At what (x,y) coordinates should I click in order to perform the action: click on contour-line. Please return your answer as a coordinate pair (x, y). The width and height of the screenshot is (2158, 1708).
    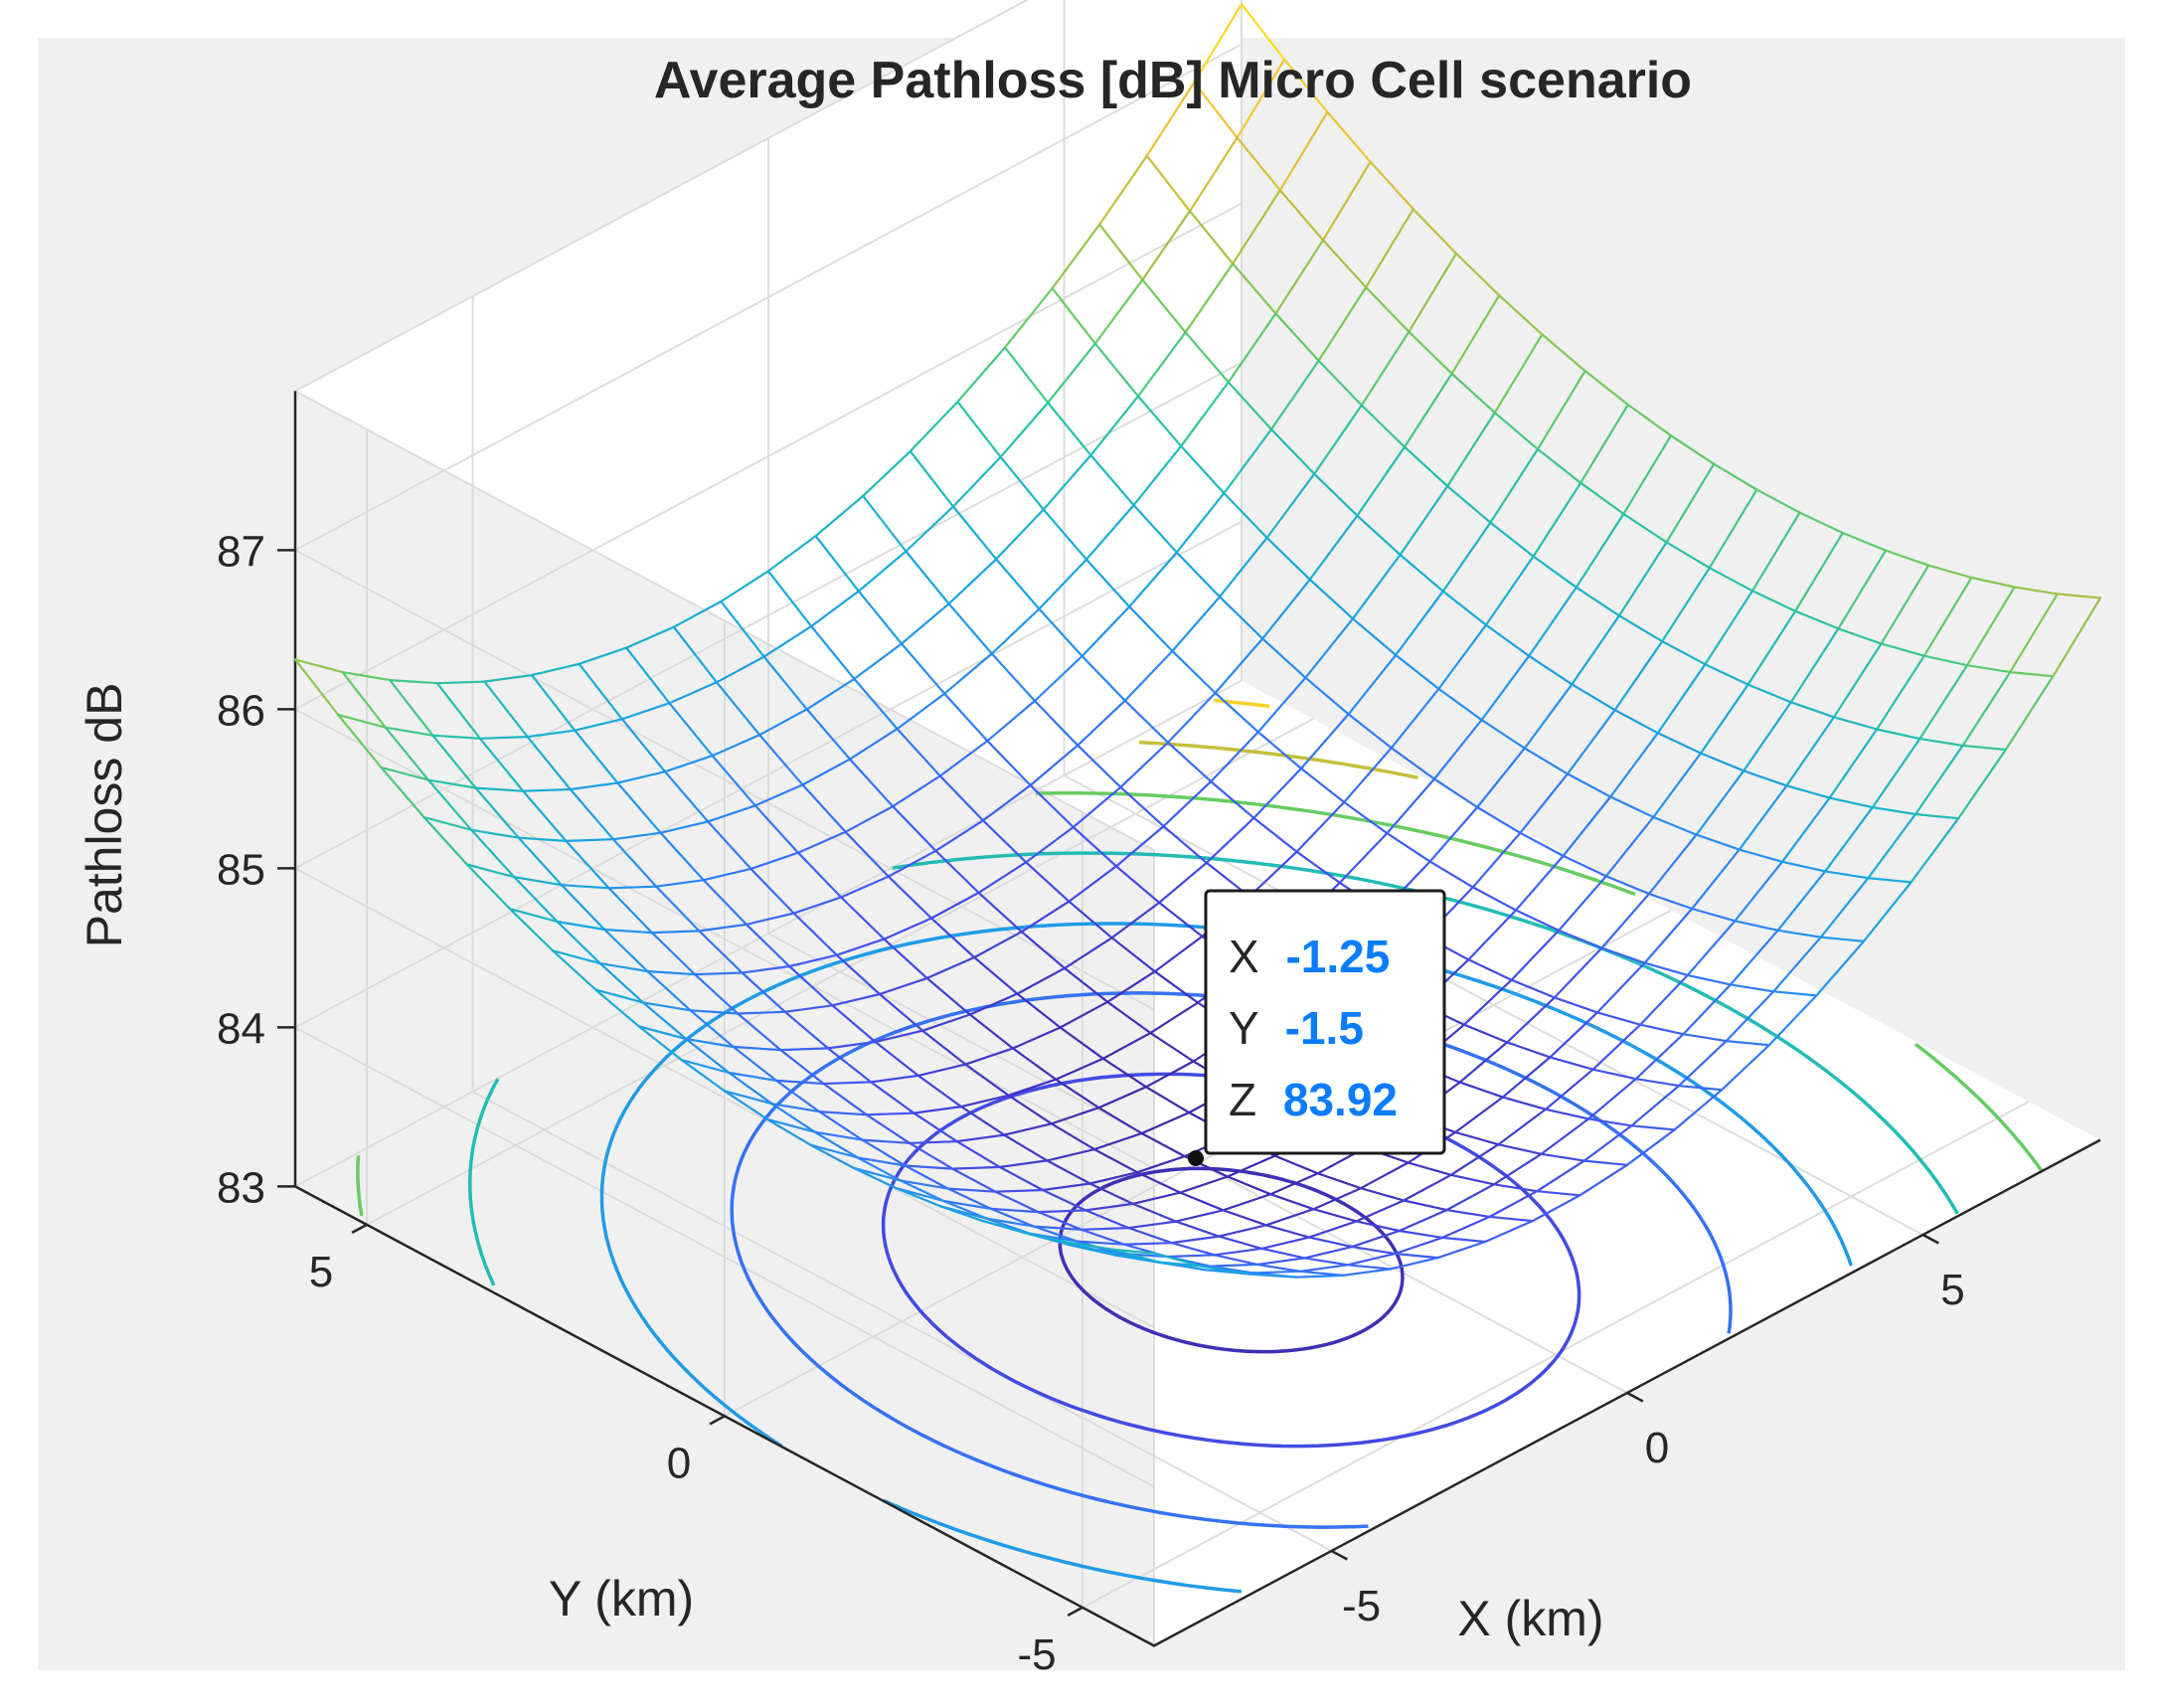
    Looking at the image, I should click on (1640, 1211).